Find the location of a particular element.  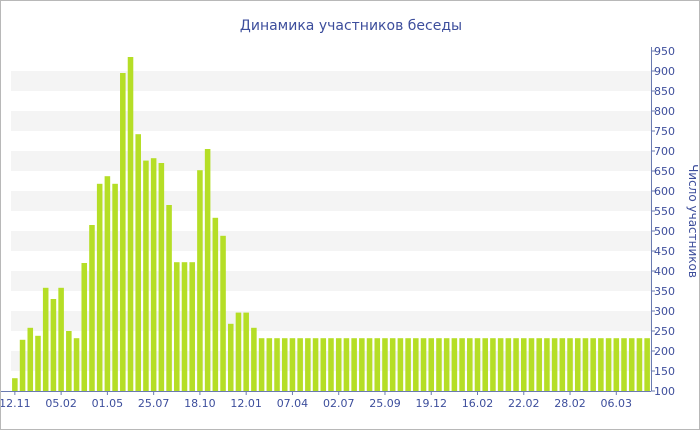

y-tick-label: 750 is located at coordinates (664, 131).